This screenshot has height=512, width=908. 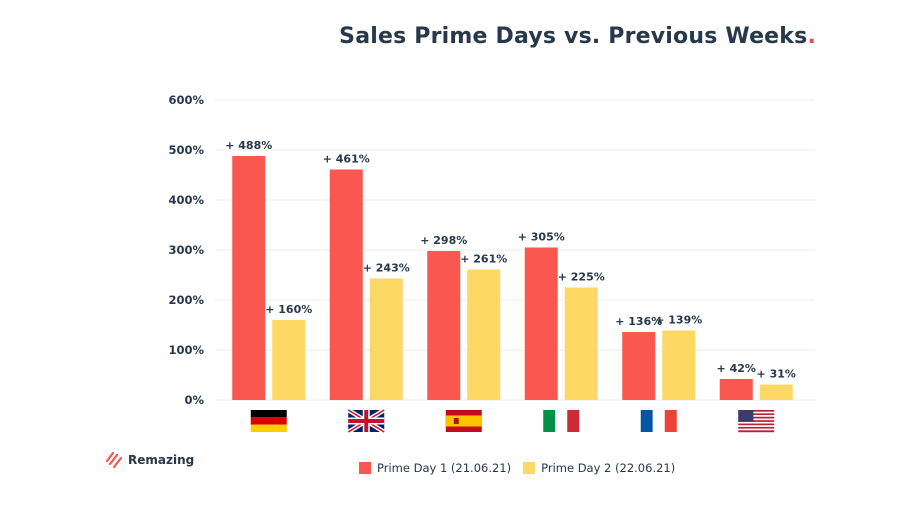 I want to click on flag-es-icon, so click(x=463, y=421).